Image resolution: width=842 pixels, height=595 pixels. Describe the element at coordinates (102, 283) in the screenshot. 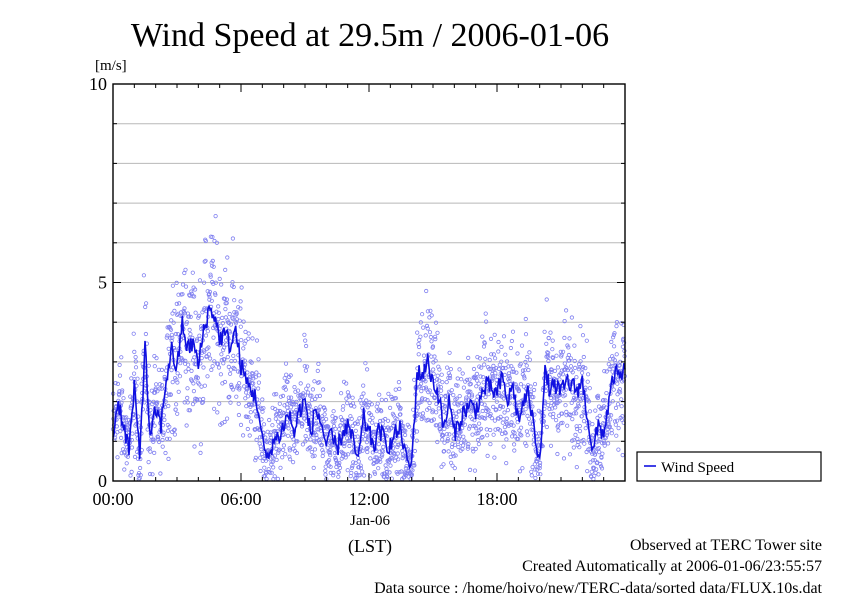

I see `y-tick-label: 5` at that location.